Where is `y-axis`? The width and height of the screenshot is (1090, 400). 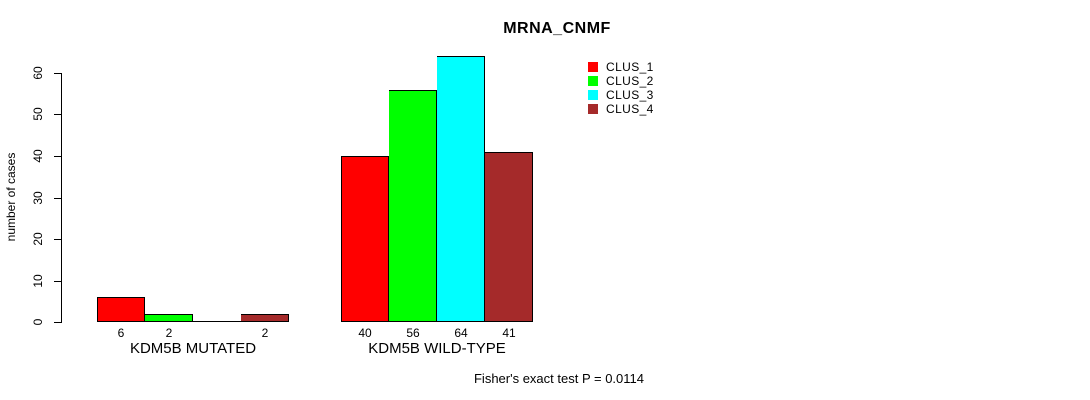 y-axis is located at coordinates (61, 198).